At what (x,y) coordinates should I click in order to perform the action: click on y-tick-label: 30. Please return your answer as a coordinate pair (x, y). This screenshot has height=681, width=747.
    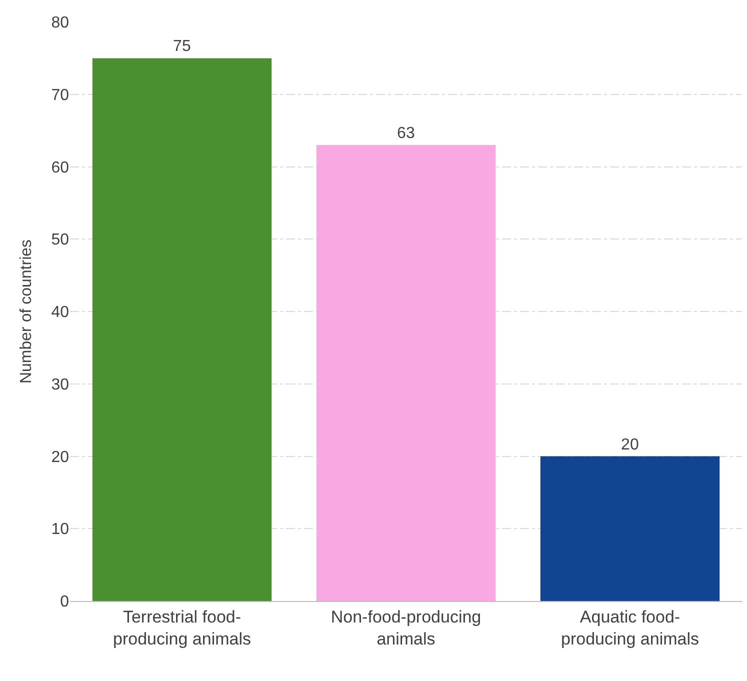
    Looking at the image, I should click on (60, 385).